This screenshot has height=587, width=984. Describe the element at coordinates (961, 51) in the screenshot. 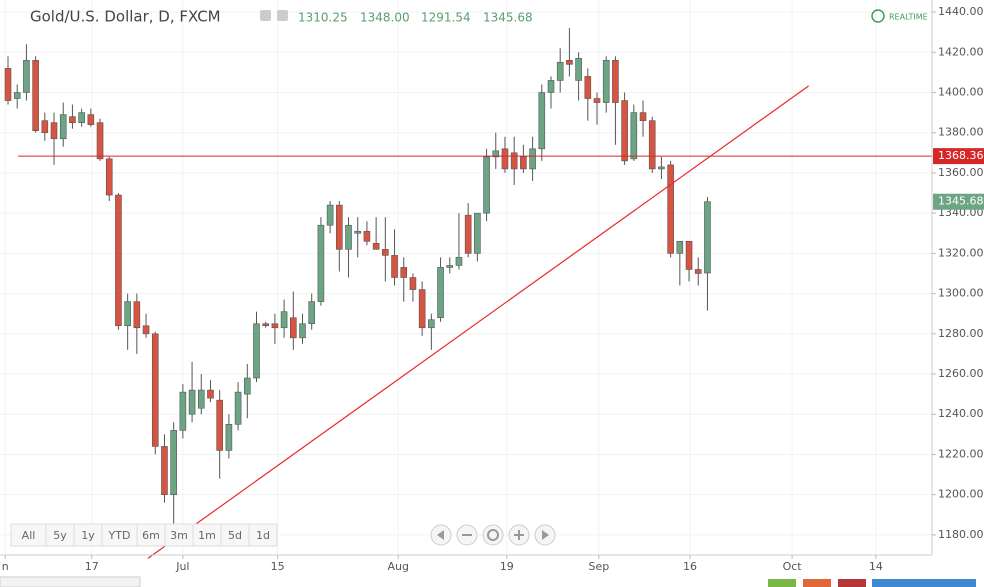

I see `y-tick-label: 1420.00` at that location.